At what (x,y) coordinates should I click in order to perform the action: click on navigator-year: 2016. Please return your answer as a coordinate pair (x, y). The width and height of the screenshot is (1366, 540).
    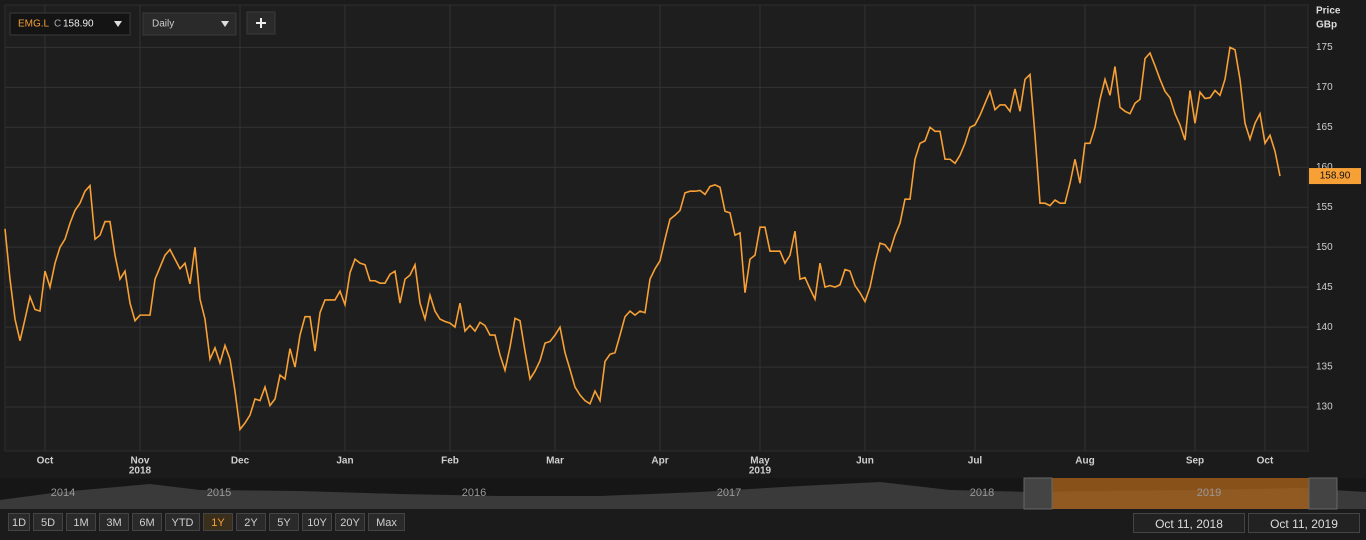
    Looking at the image, I should click on (474, 493).